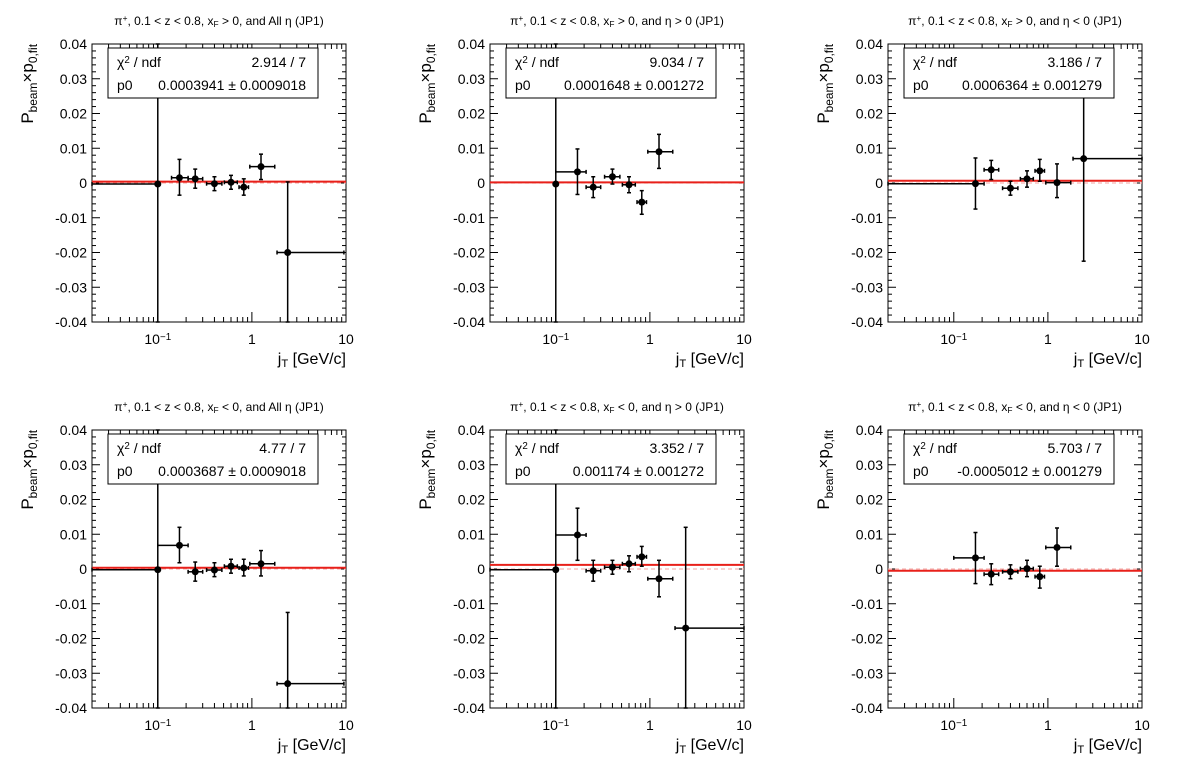 The image size is (1196, 777). I want to click on y-axis-label: Pbeam×p0,fit, so click(29, 83).